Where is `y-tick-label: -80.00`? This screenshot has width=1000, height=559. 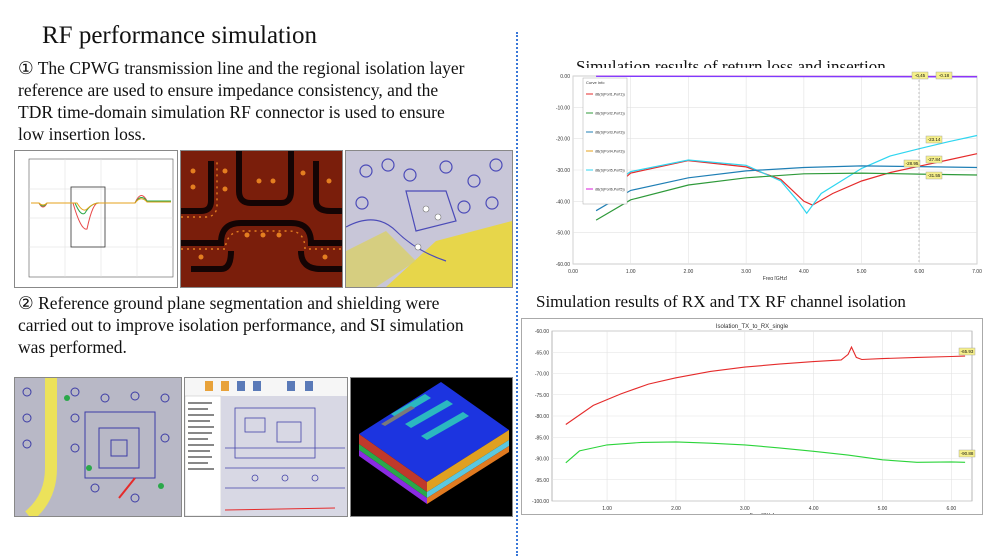
y-tick-label: -80.00 is located at coordinates (542, 417).